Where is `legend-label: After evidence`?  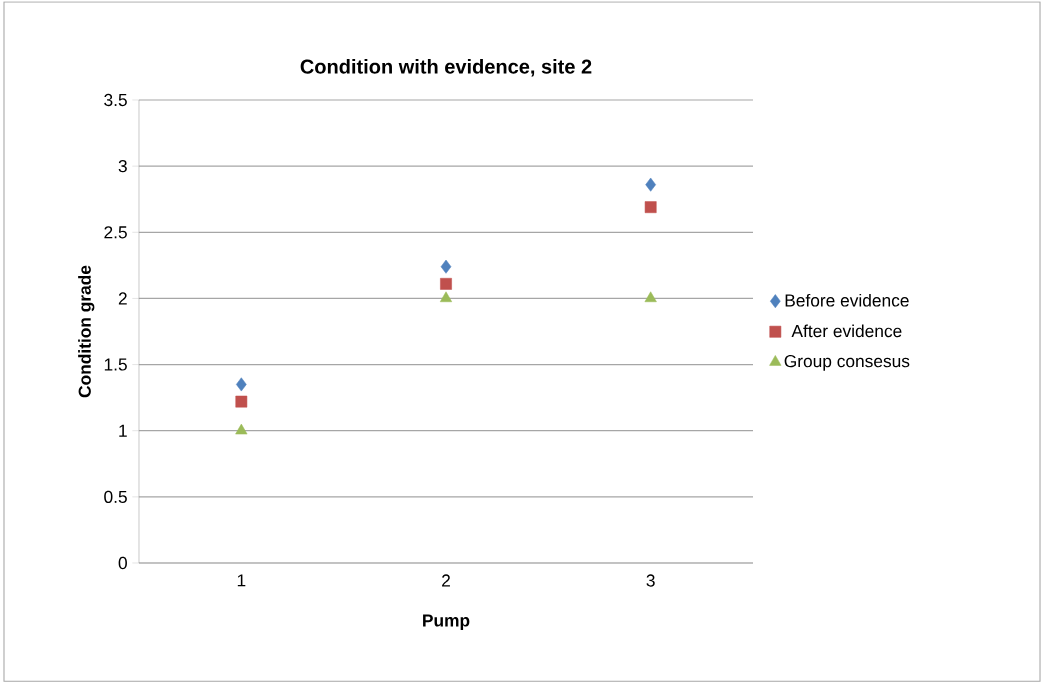 legend-label: After evidence is located at coordinates (846, 331).